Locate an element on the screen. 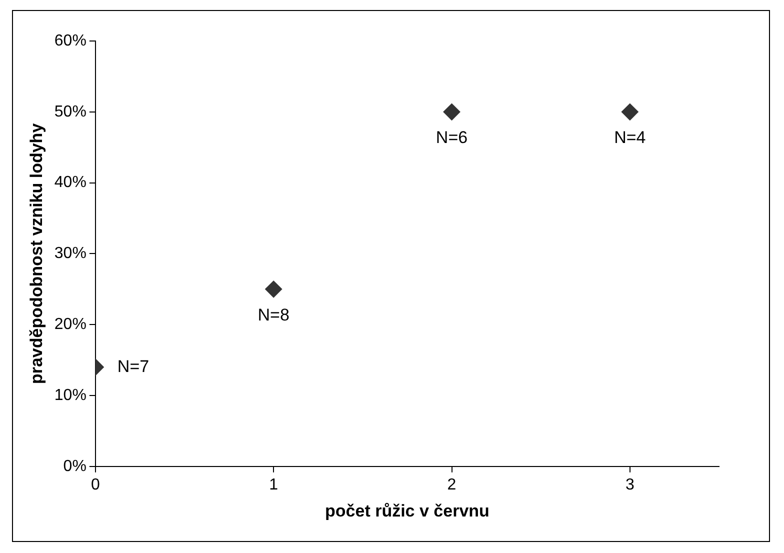 The image size is (784, 553). y-tick-label: 50% is located at coordinates (70, 111).